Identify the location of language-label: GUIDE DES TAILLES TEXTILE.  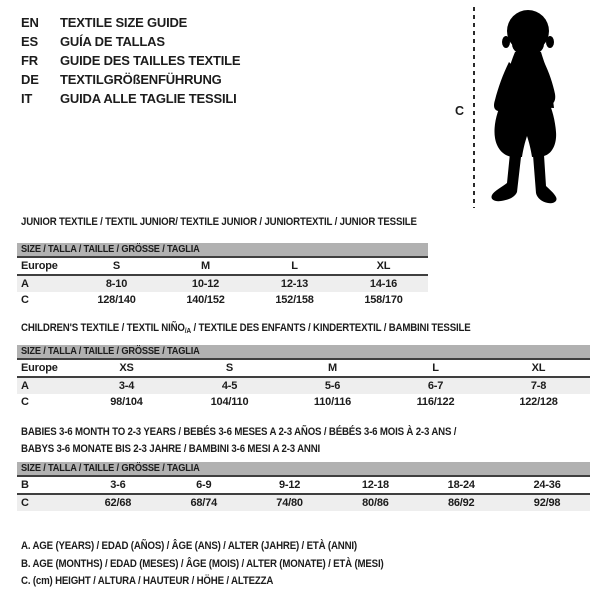
(150, 60).